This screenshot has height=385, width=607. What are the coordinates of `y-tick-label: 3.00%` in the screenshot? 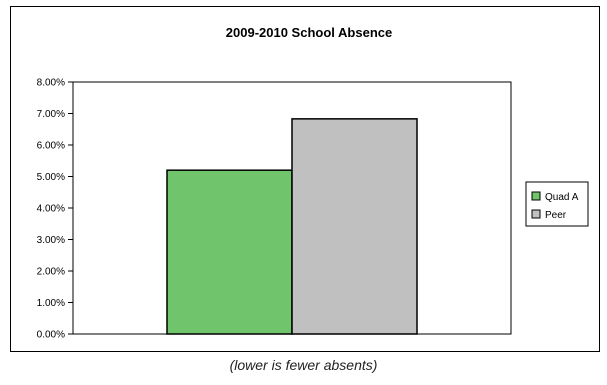 It's located at (51, 240).